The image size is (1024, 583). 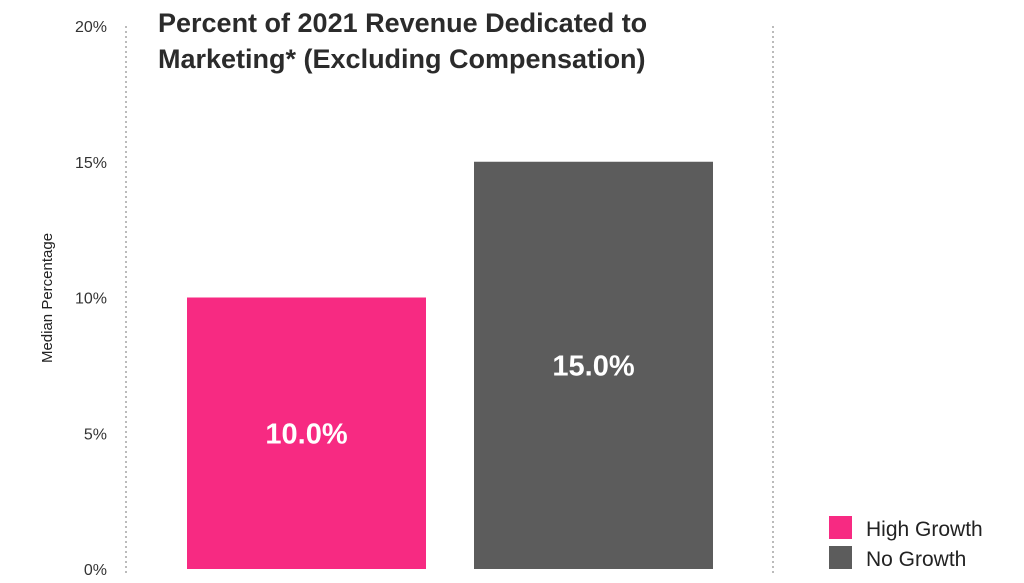 I want to click on y-axis-label: Median Percentage, so click(x=47, y=298).